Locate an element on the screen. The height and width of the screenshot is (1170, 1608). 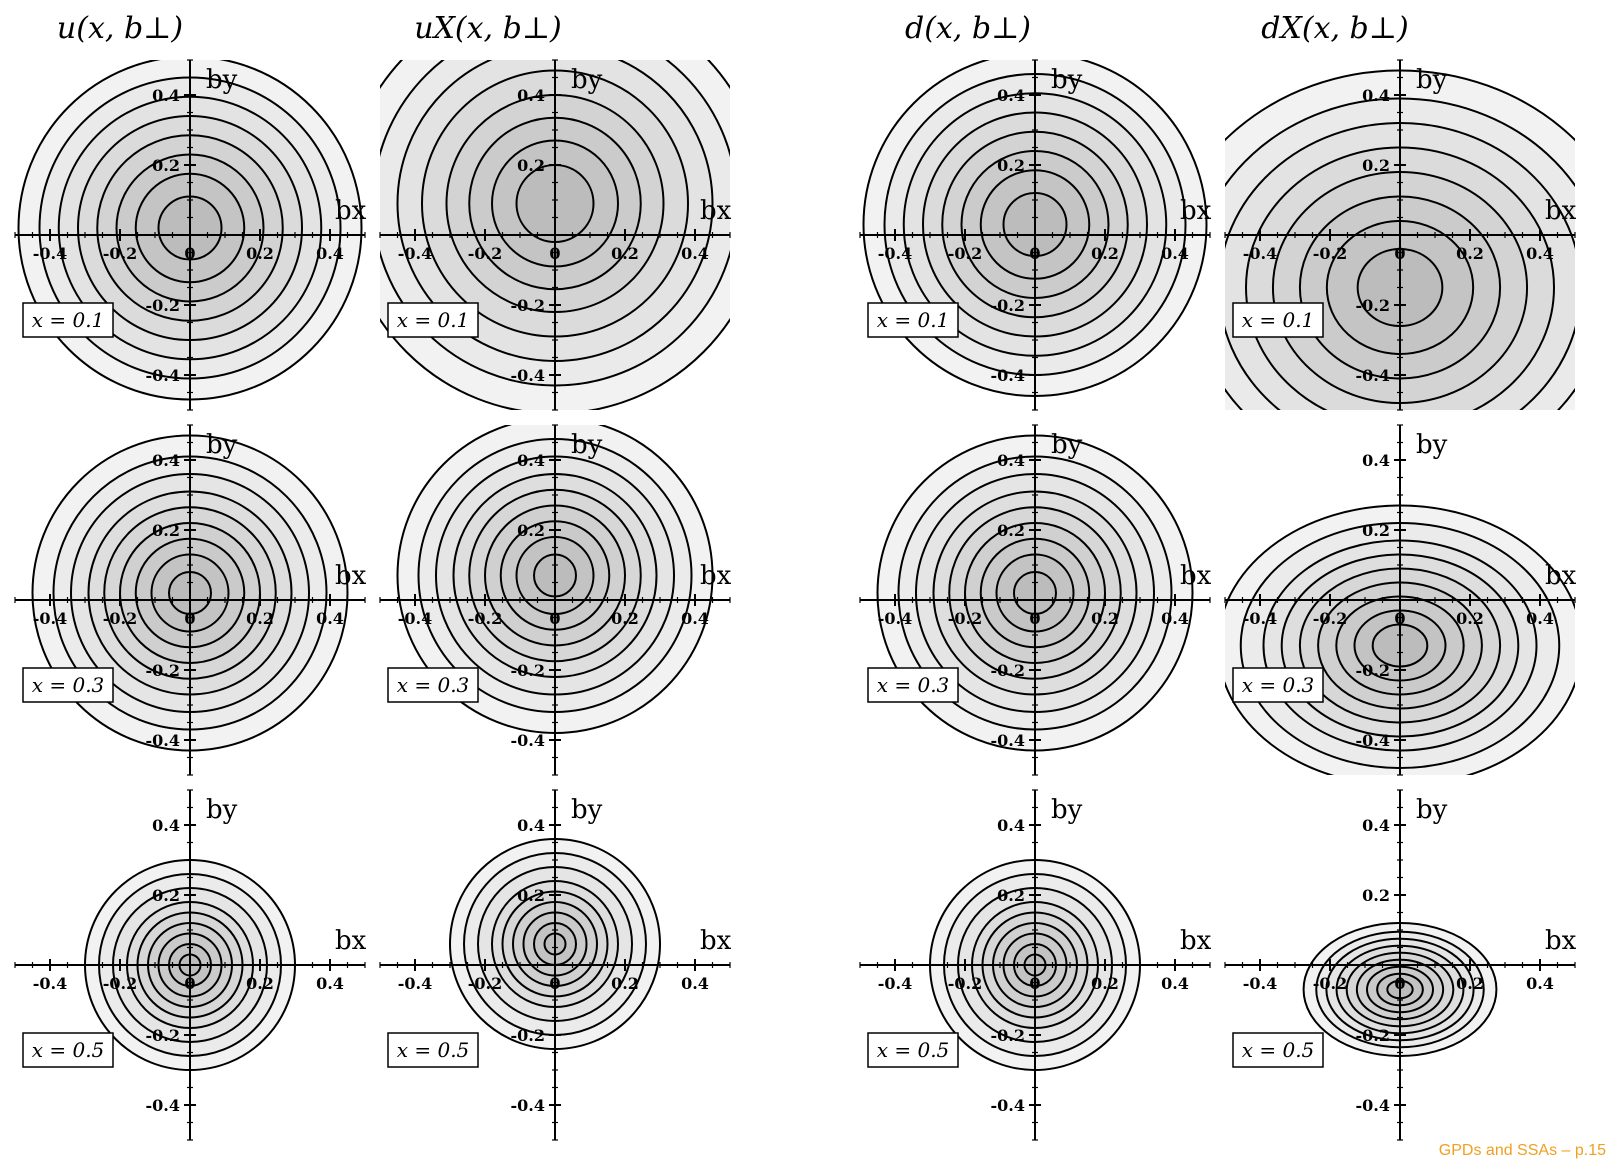
column-title-d: d(x, b⊥) is located at coordinates (968, 28).